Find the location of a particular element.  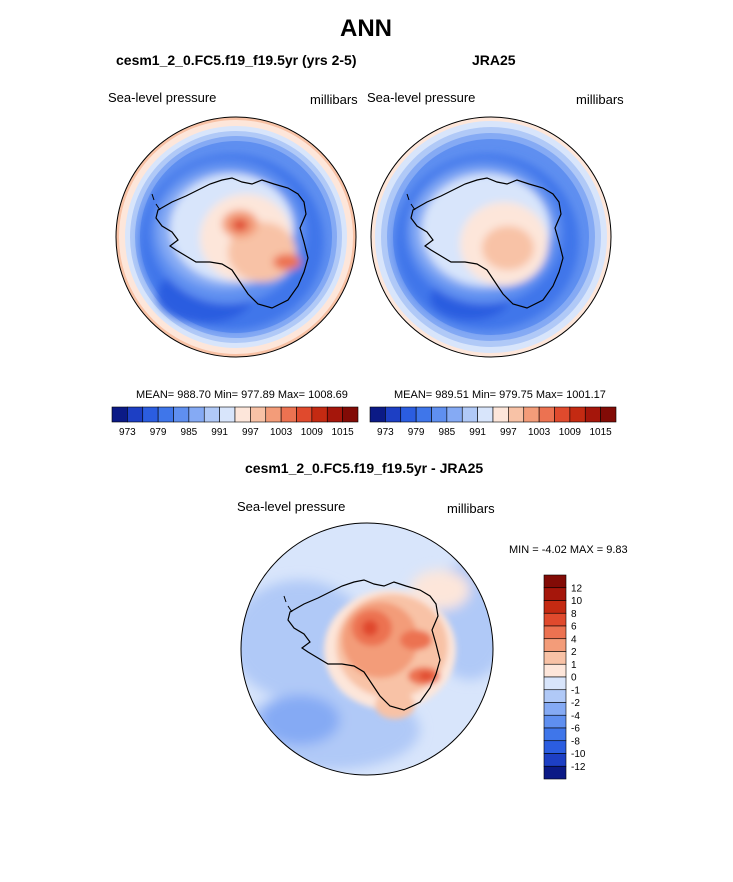

right-colorbar: 973 979 985 991 997 1003 1009 1015 is located at coordinates (493, 422).